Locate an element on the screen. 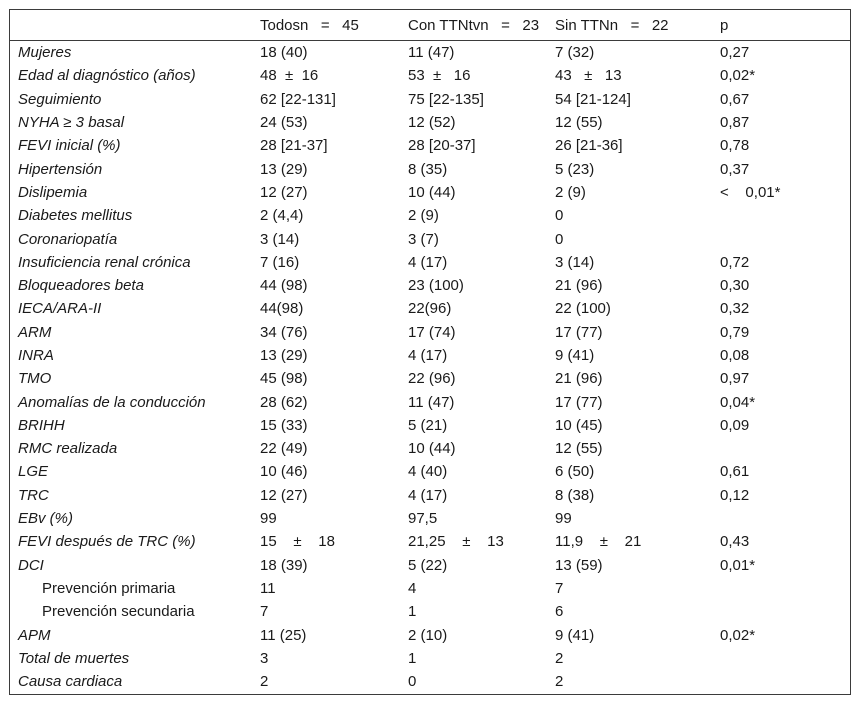 The height and width of the screenshot is (704, 860). row-label: Prevención primaria is located at coordinates (109, 588).